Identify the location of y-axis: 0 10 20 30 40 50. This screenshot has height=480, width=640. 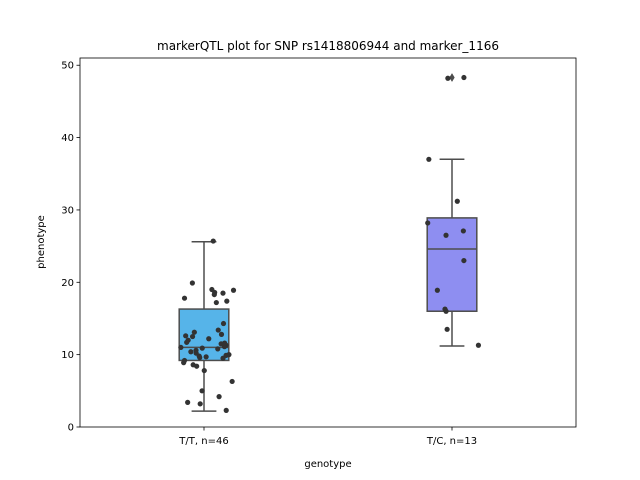
(70, 247).